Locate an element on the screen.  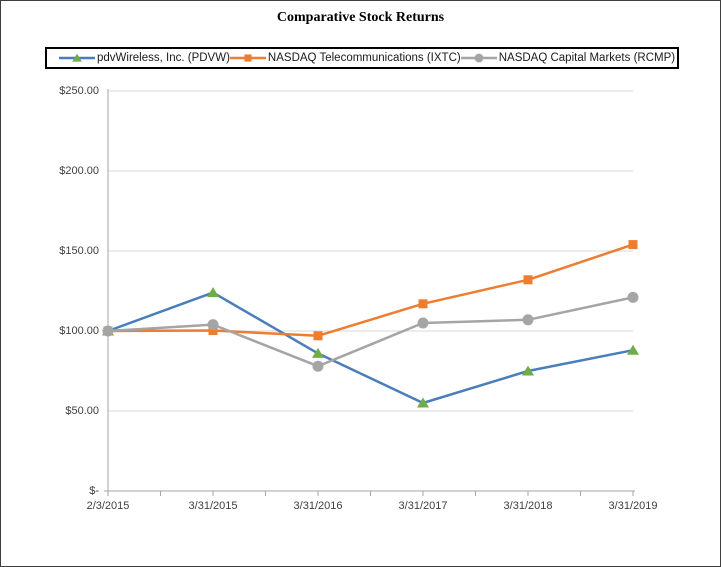
legend-label-pdvw: pdvWireless, Inc. (PDVW) is located at coordinates (163, 58).